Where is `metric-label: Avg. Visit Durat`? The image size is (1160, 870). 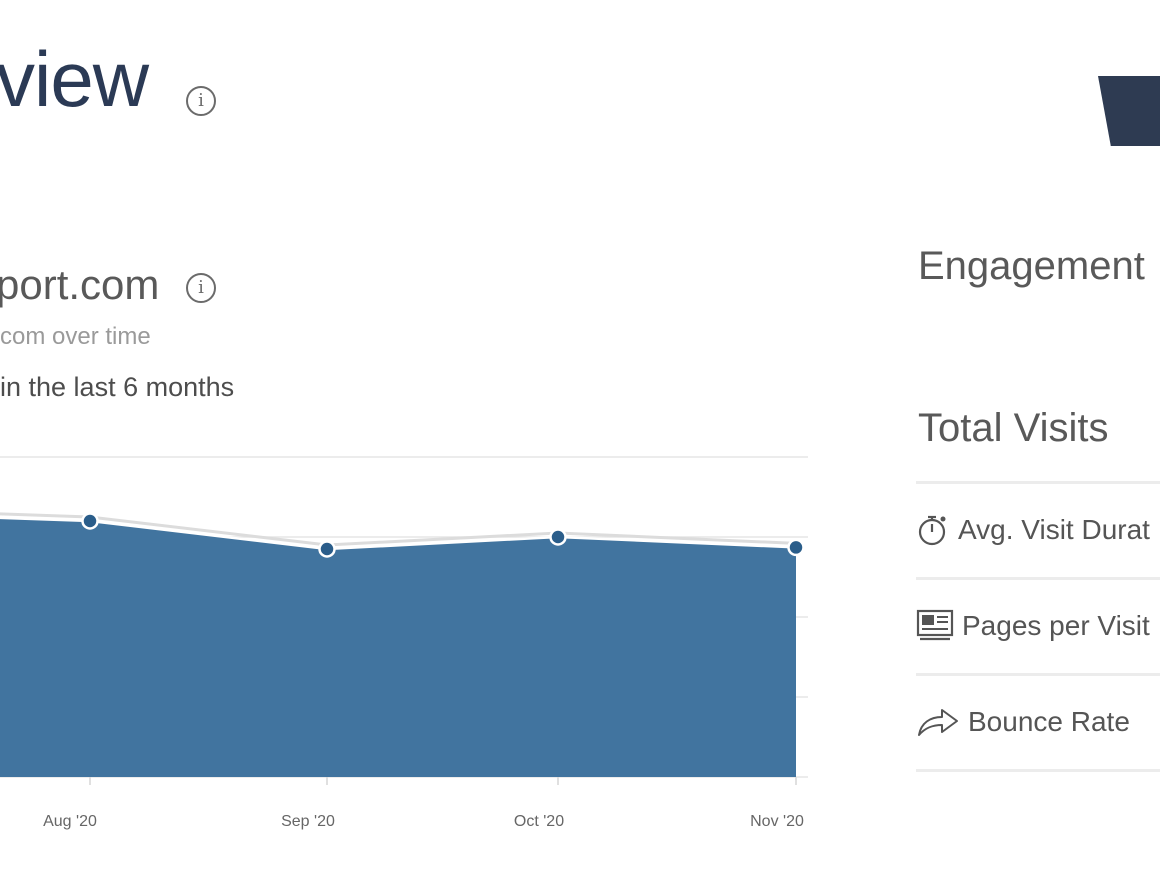
metric-label: Avg. Visit Durat is located at coordinates (1054, 529).